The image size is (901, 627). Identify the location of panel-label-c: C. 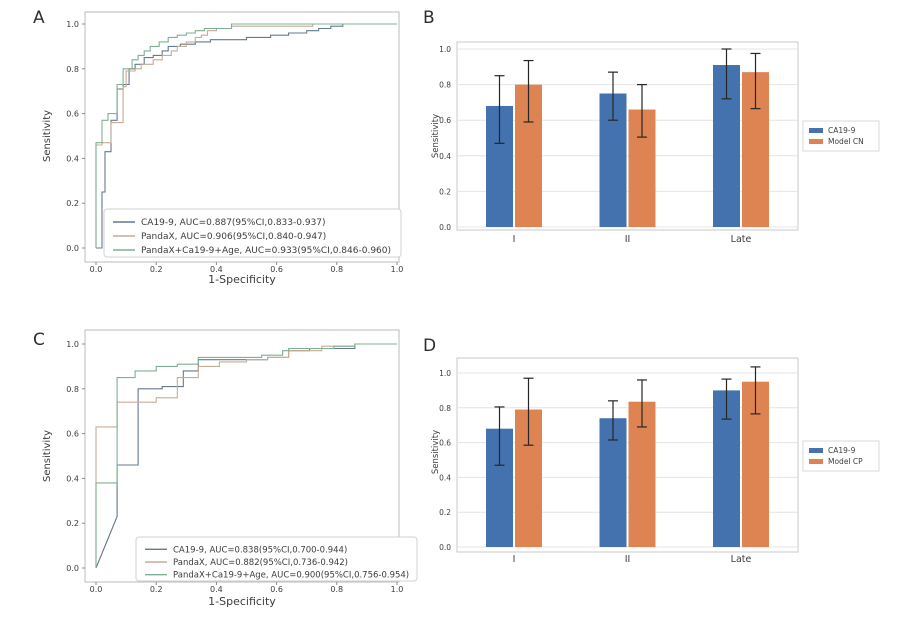
(39, 340).